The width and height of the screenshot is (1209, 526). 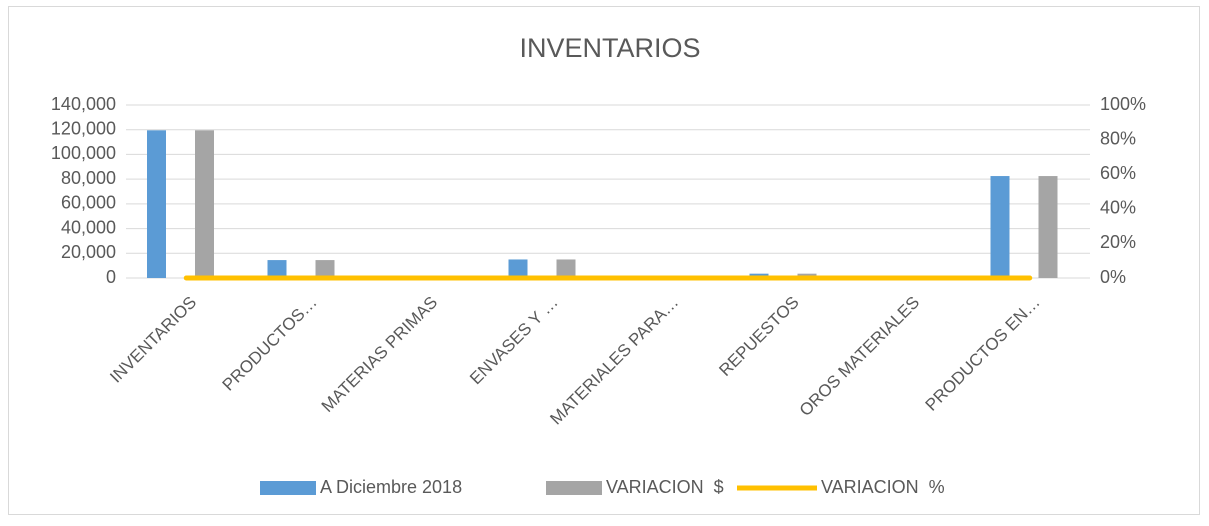 What do you see at coordinates (83, 128) in the screenshot?
I see `y-tick-label: 120,000` at bounding box center [83, 128].